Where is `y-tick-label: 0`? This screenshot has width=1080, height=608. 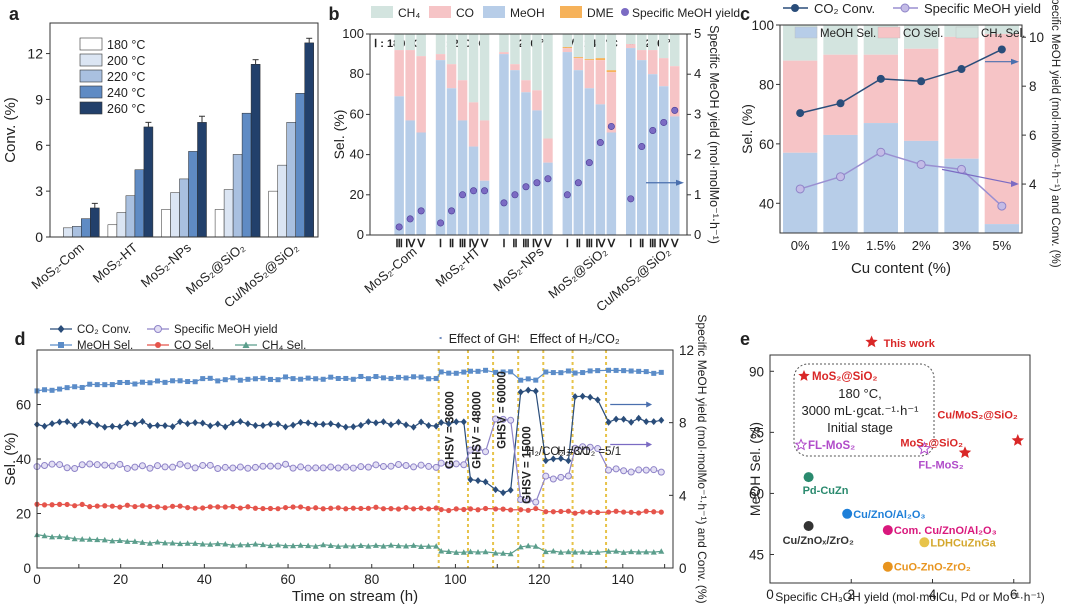 y-tick-label: 0 is located at coordinates (39, 237).